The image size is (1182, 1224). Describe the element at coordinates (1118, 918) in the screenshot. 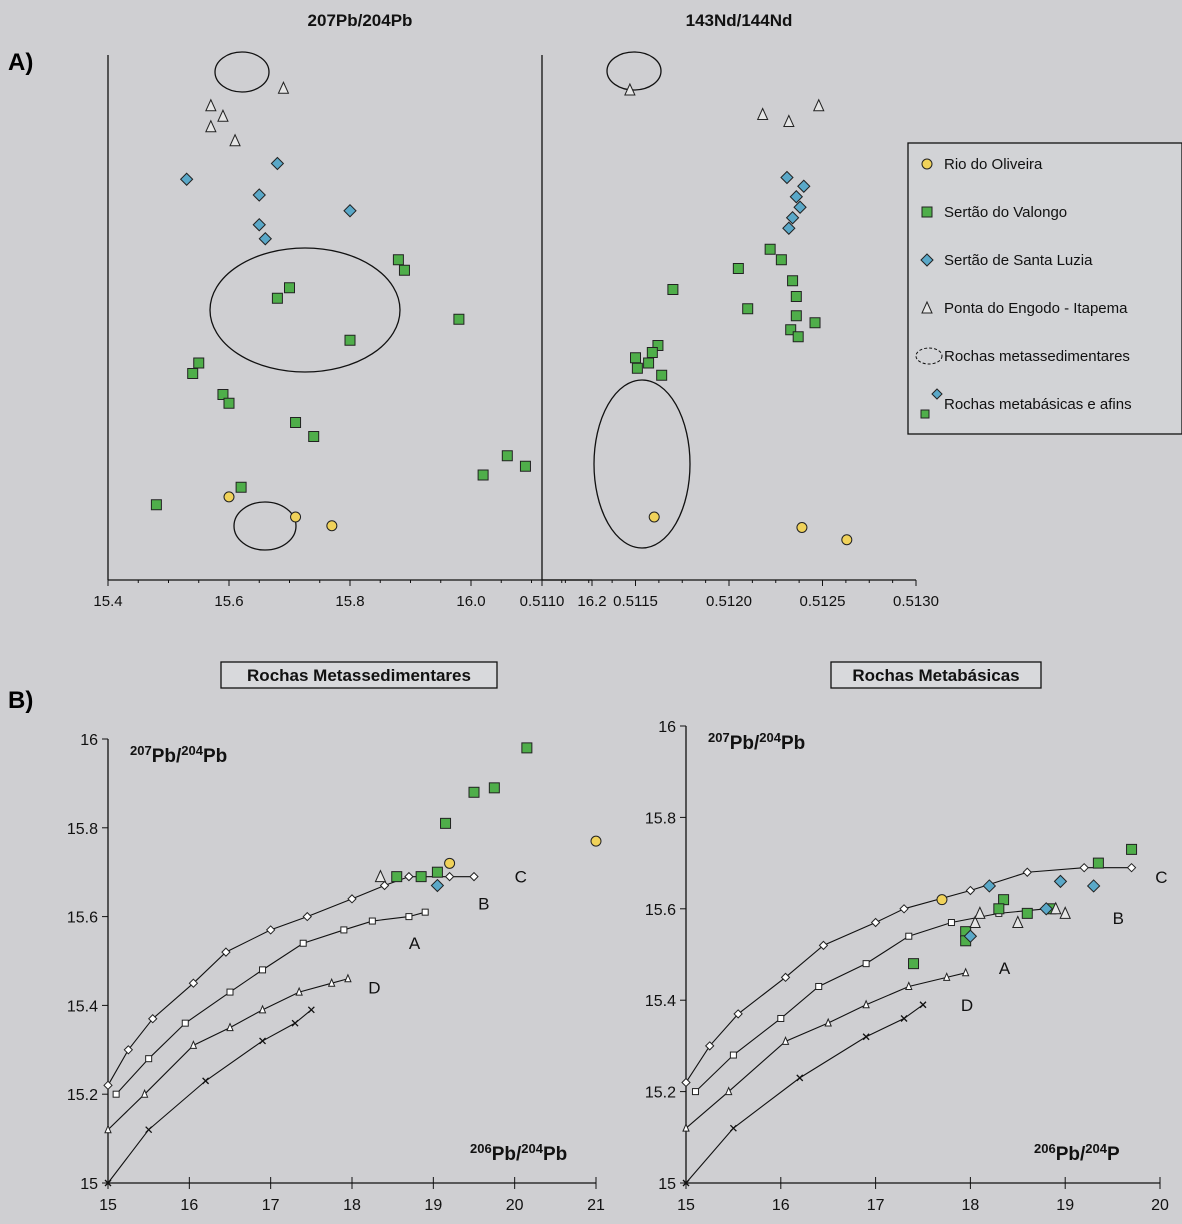

I see `curve-label: B` at that location.